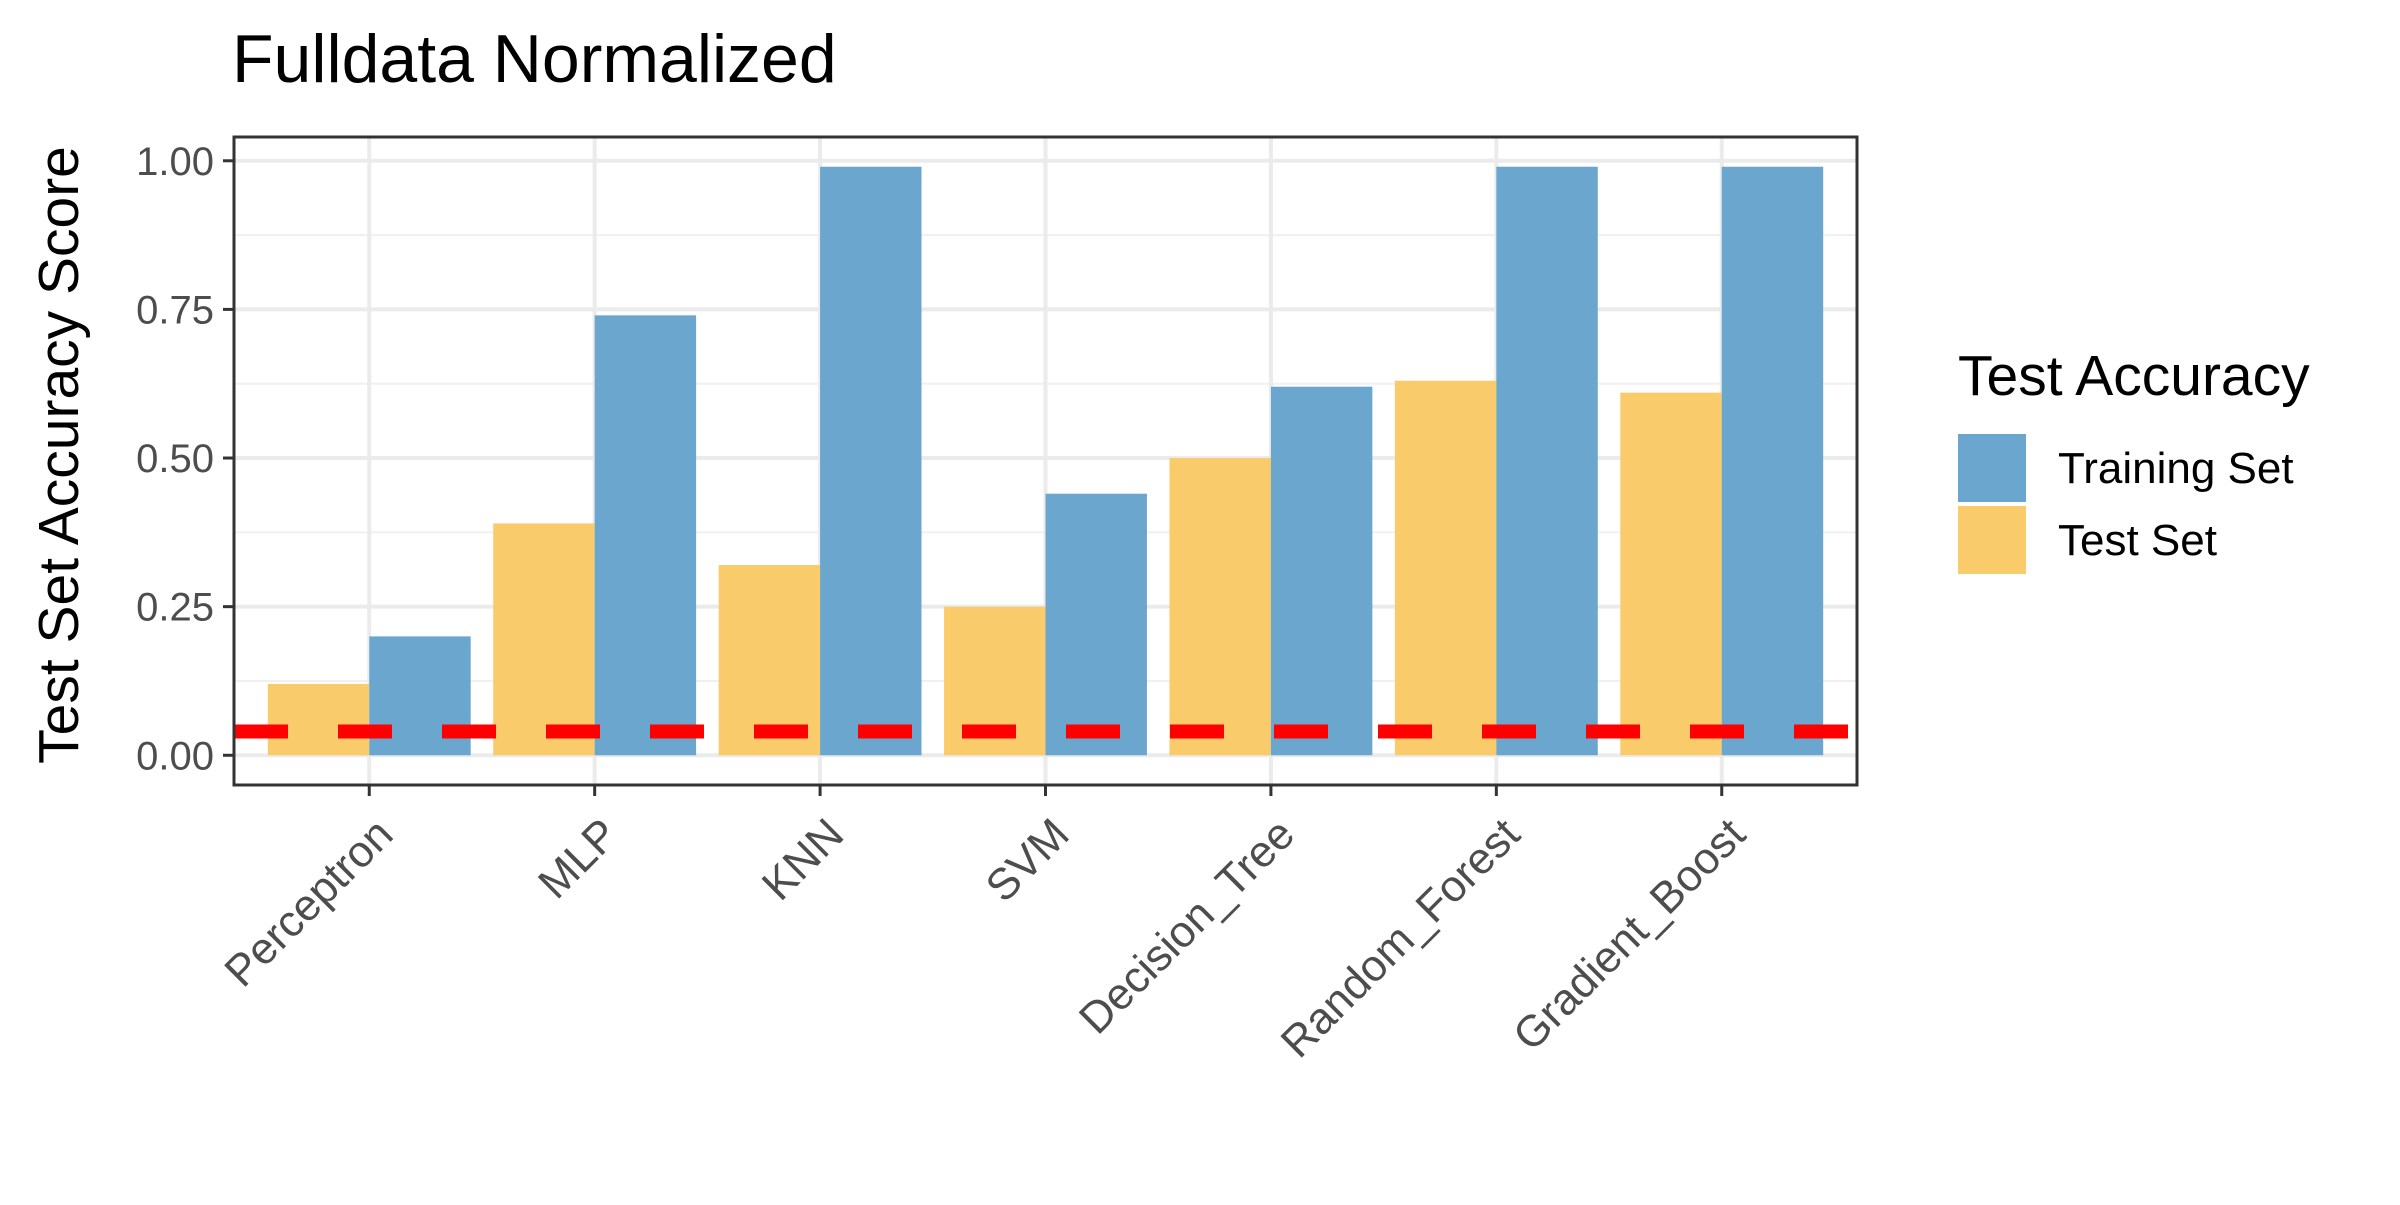 The image size is (2400, 1205). I want to click on y-axis-label: Test Set Accuracy Score, so click(59, 455).